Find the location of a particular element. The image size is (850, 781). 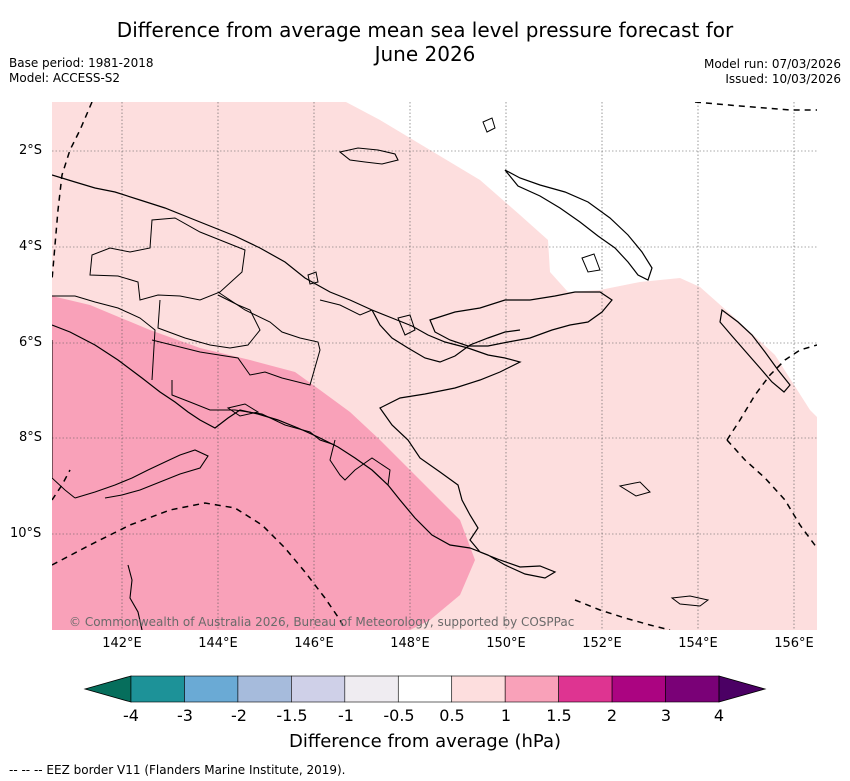

colorbar-tick: -4 is located at coordinates (131, 715).